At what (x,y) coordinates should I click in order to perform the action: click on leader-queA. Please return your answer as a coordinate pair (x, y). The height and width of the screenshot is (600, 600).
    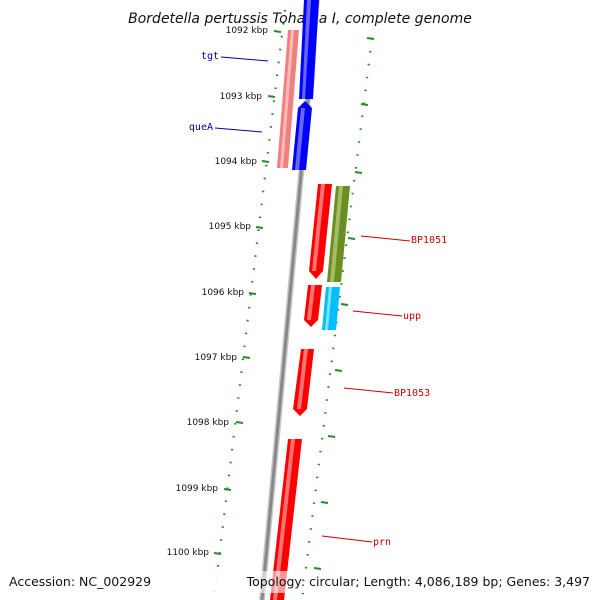
    Looking at the image, I should click on (238, 130).